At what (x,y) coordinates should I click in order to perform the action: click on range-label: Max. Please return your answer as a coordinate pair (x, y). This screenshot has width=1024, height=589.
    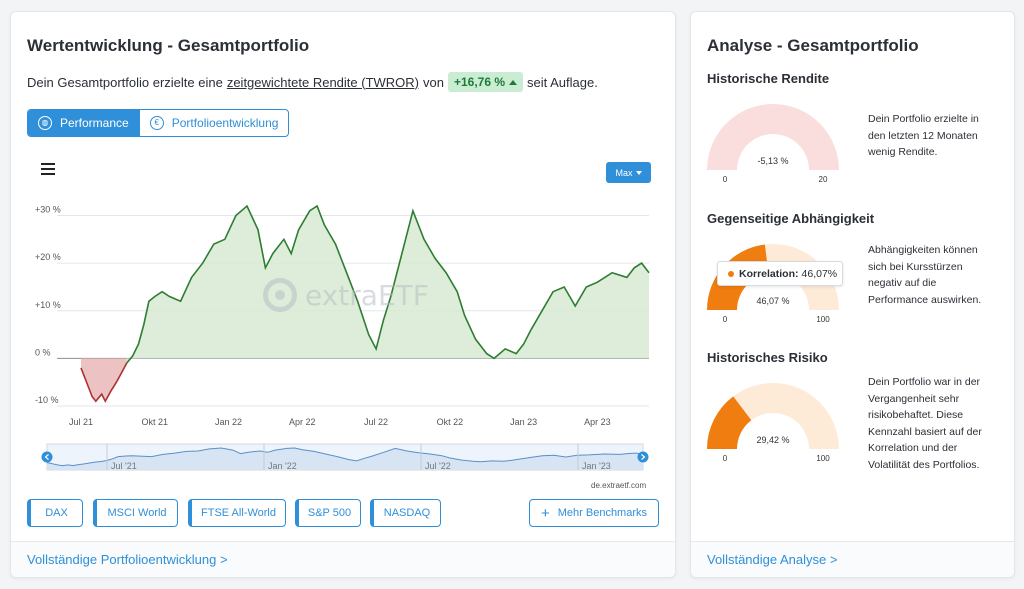
    Looking at the image, I should click on (624, 172).